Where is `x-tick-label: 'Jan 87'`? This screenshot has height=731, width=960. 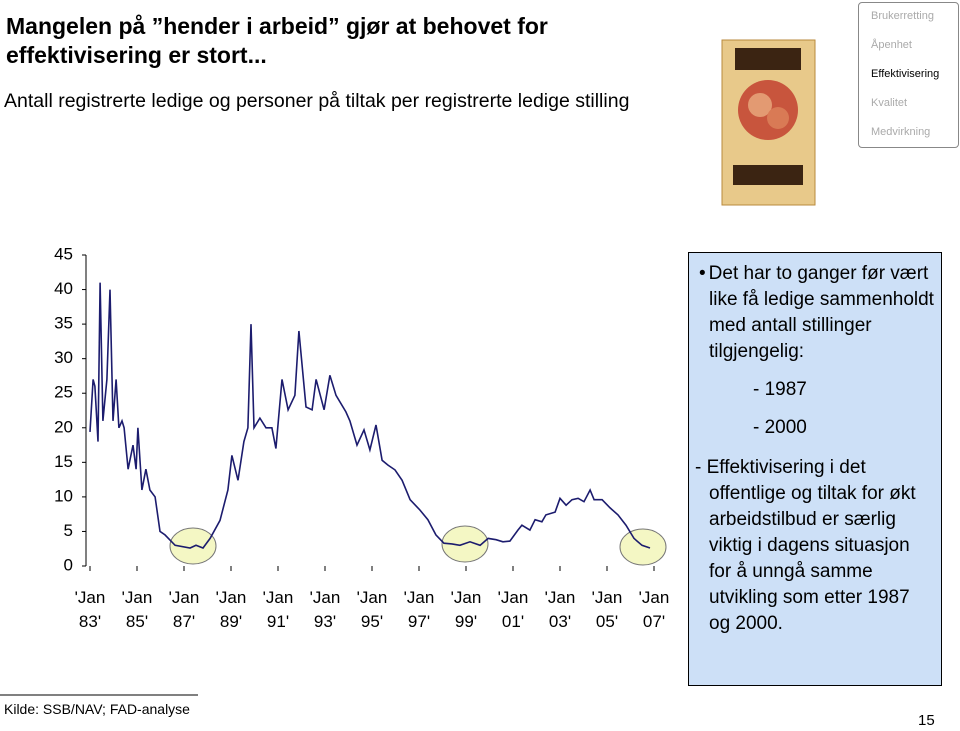 x-tick-label: 'Jan 87' is located at coordinates (184, 609).